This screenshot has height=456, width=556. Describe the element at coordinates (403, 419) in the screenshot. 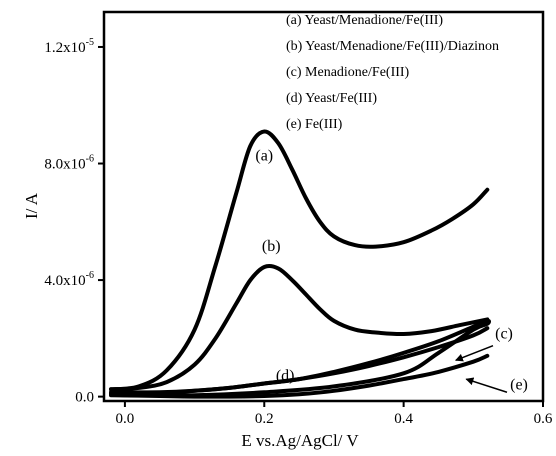

I see `x-tick-label-2: 0.4` at that location.